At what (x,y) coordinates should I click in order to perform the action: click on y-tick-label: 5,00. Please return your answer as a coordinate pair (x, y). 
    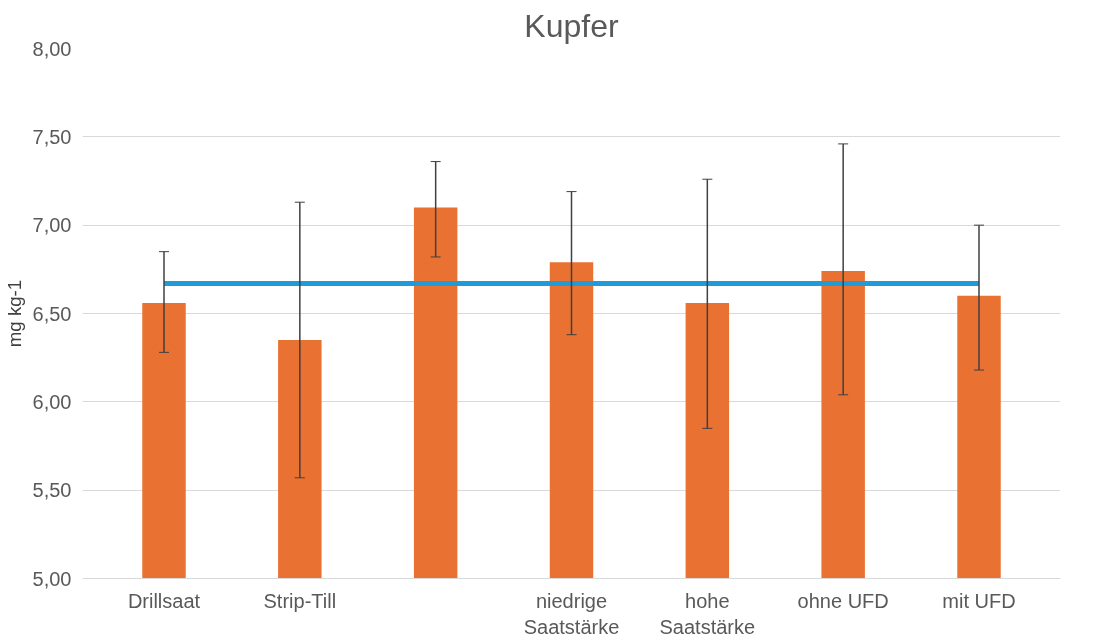
    Looking at the image, I should click on (52, 578).